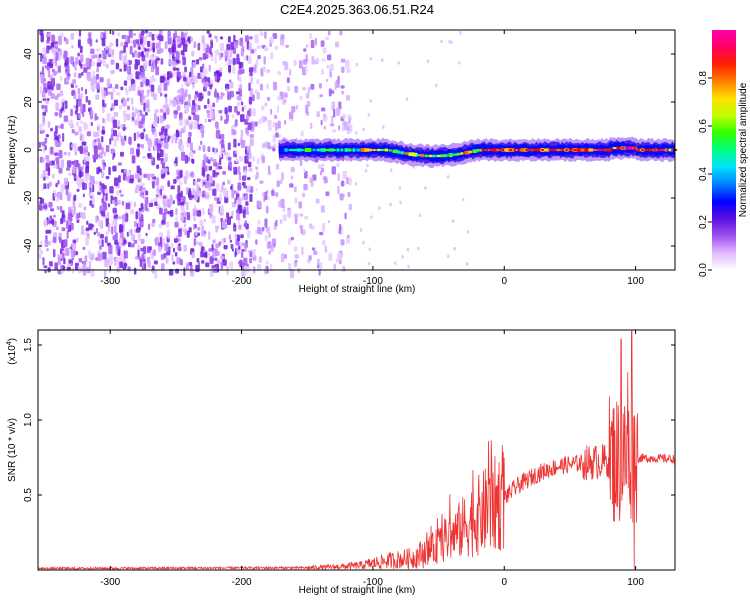 The image size is (750, 600). What do you see at coordinates (242, 281) in the screenshot?
I see `spectrogram-xtick-label: -200` at bounding box center [242, 281].